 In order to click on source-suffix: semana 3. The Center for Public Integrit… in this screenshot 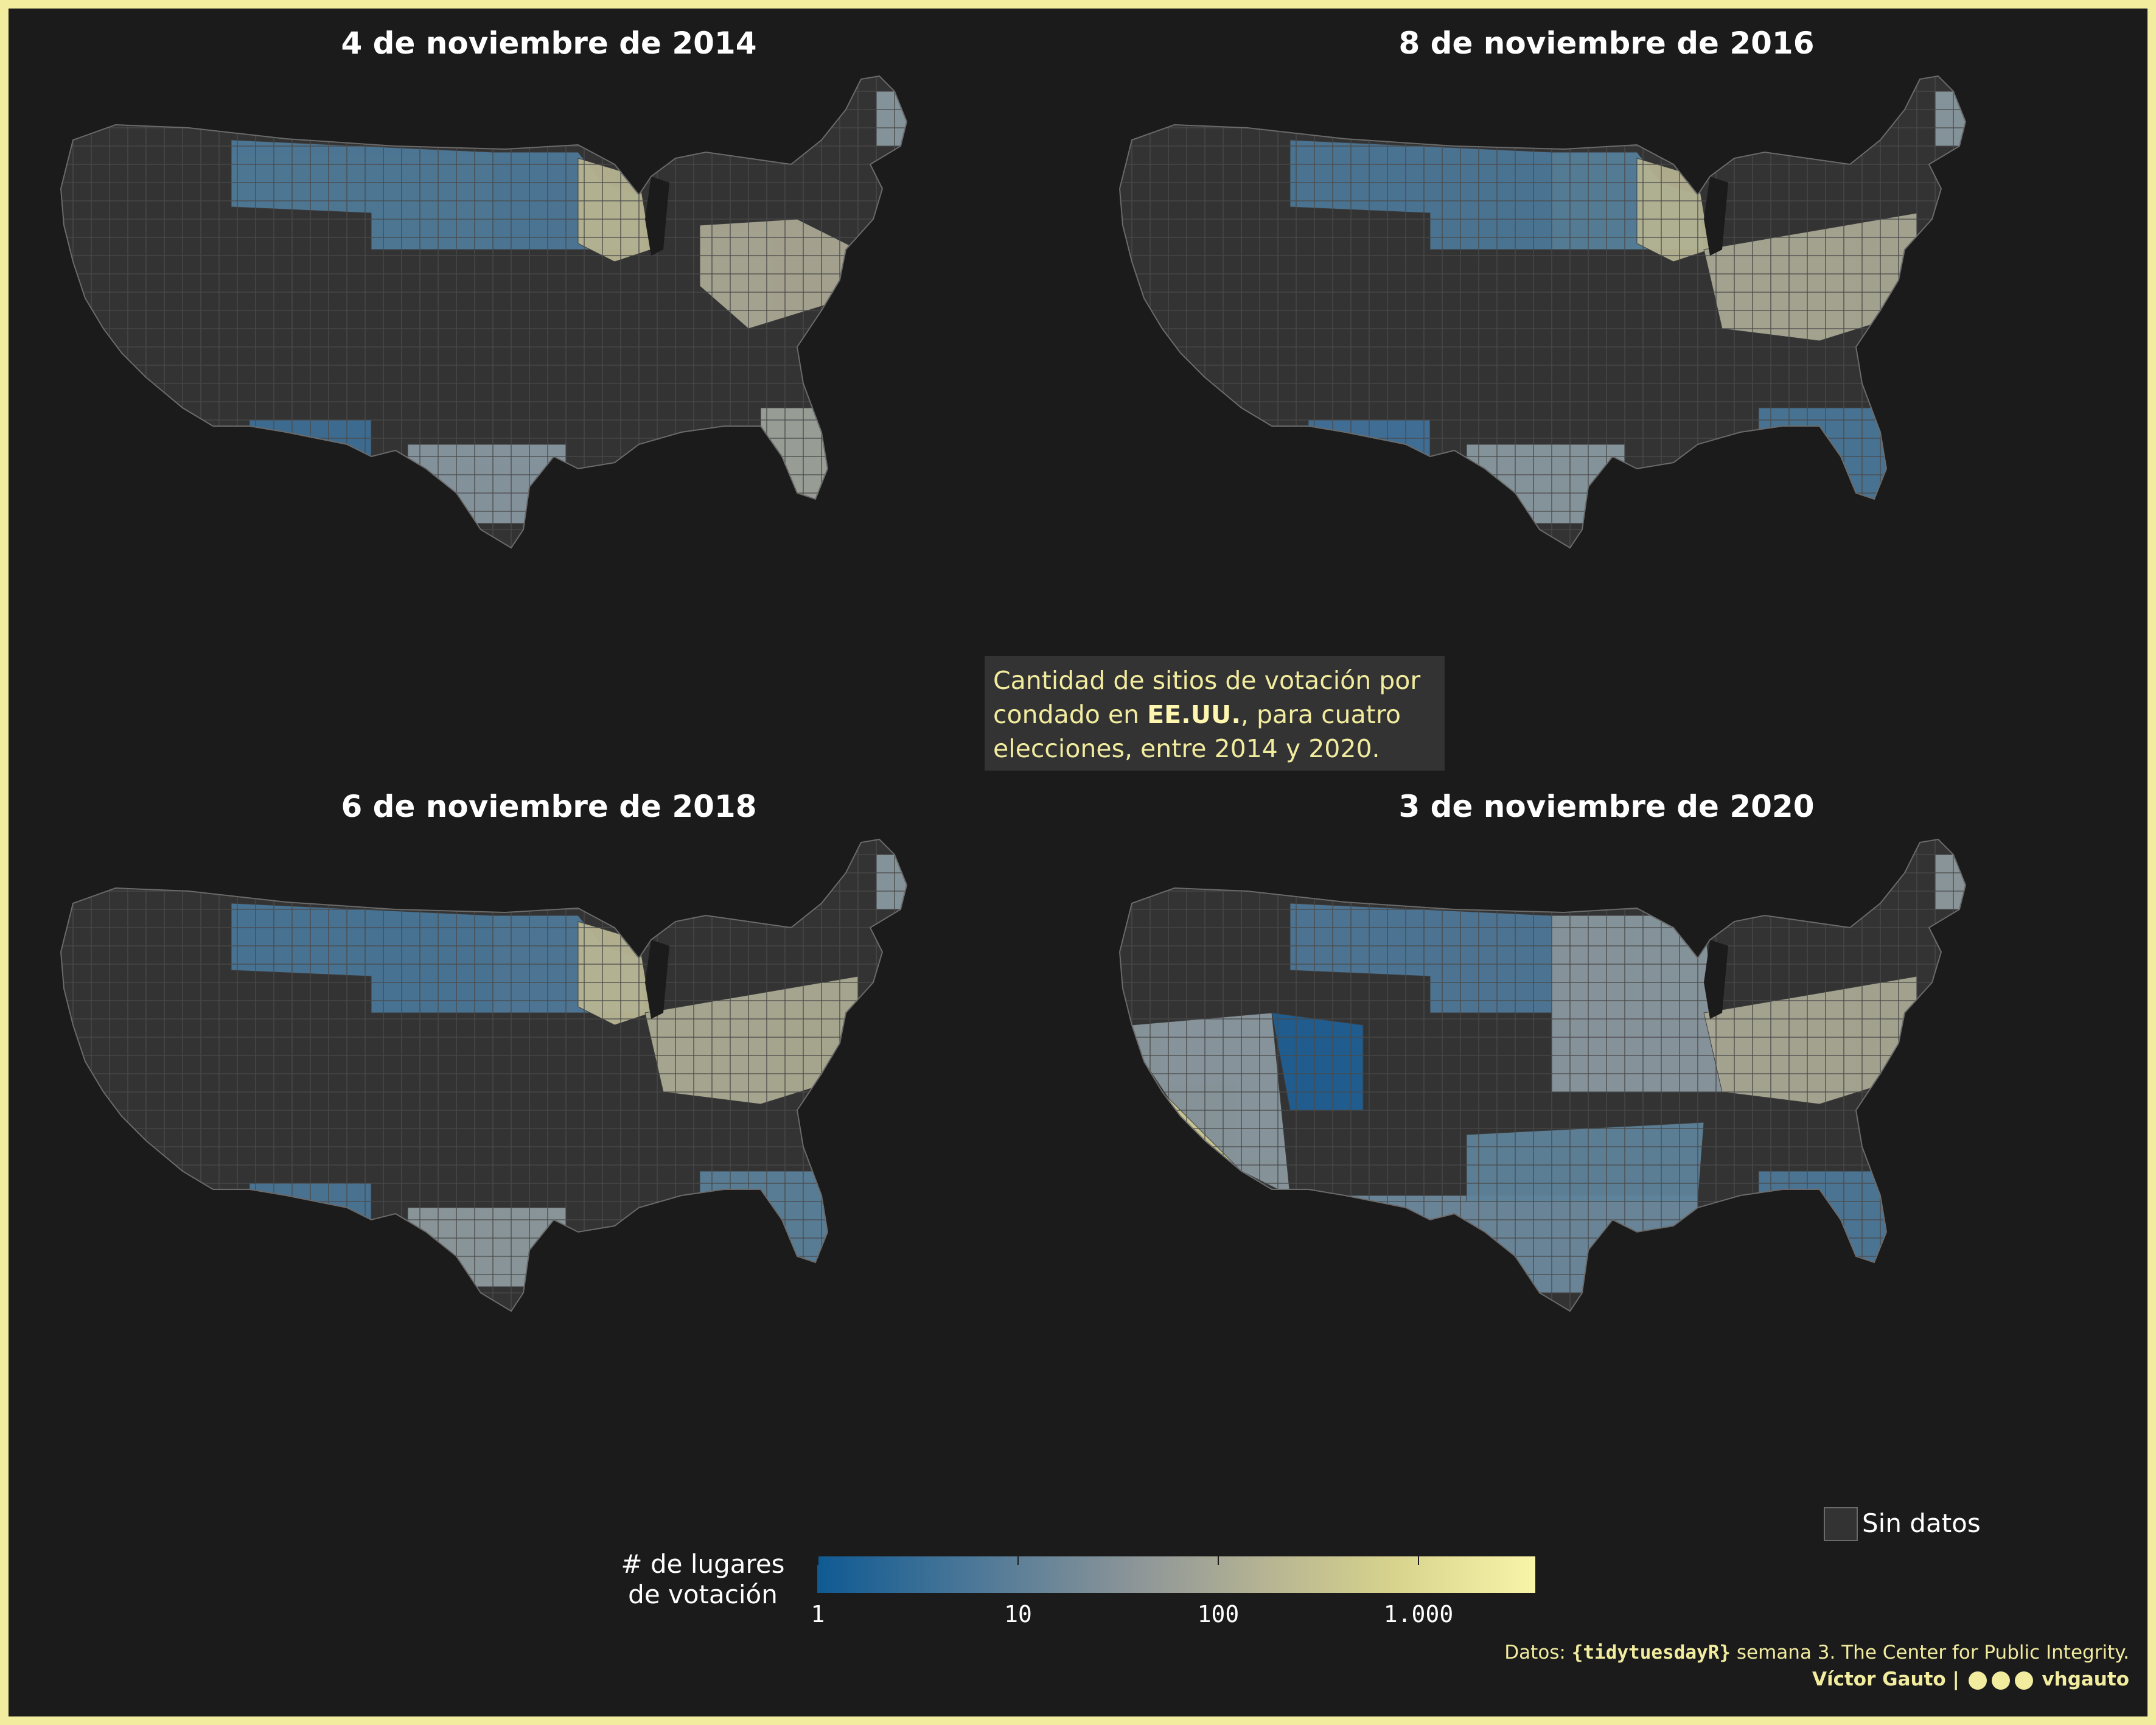, I will do `click(1930, 1653)`.